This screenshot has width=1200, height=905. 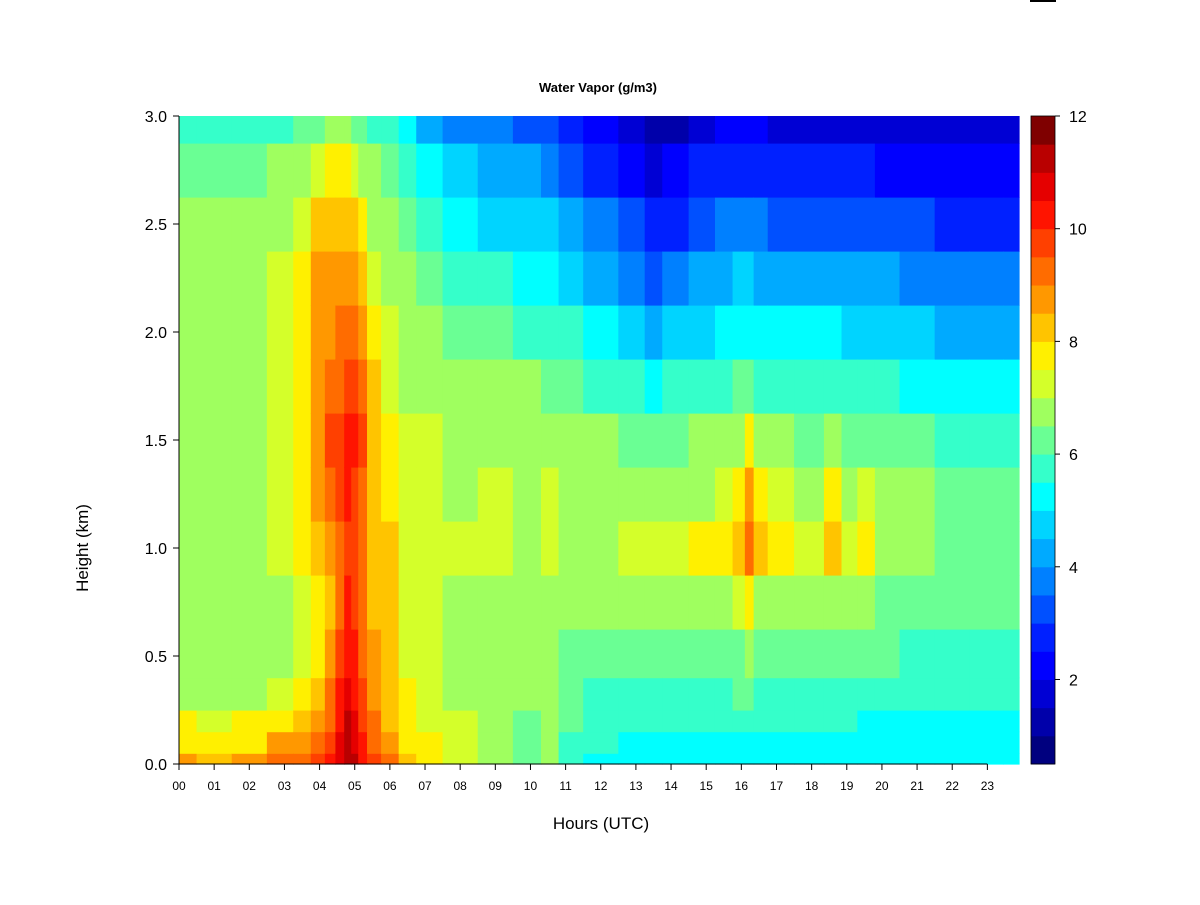 What do you see at coordinates (1073, 568) in the screenshot?
I see `colorbar-tick-label: 4` at bounding box center [1073, 568].